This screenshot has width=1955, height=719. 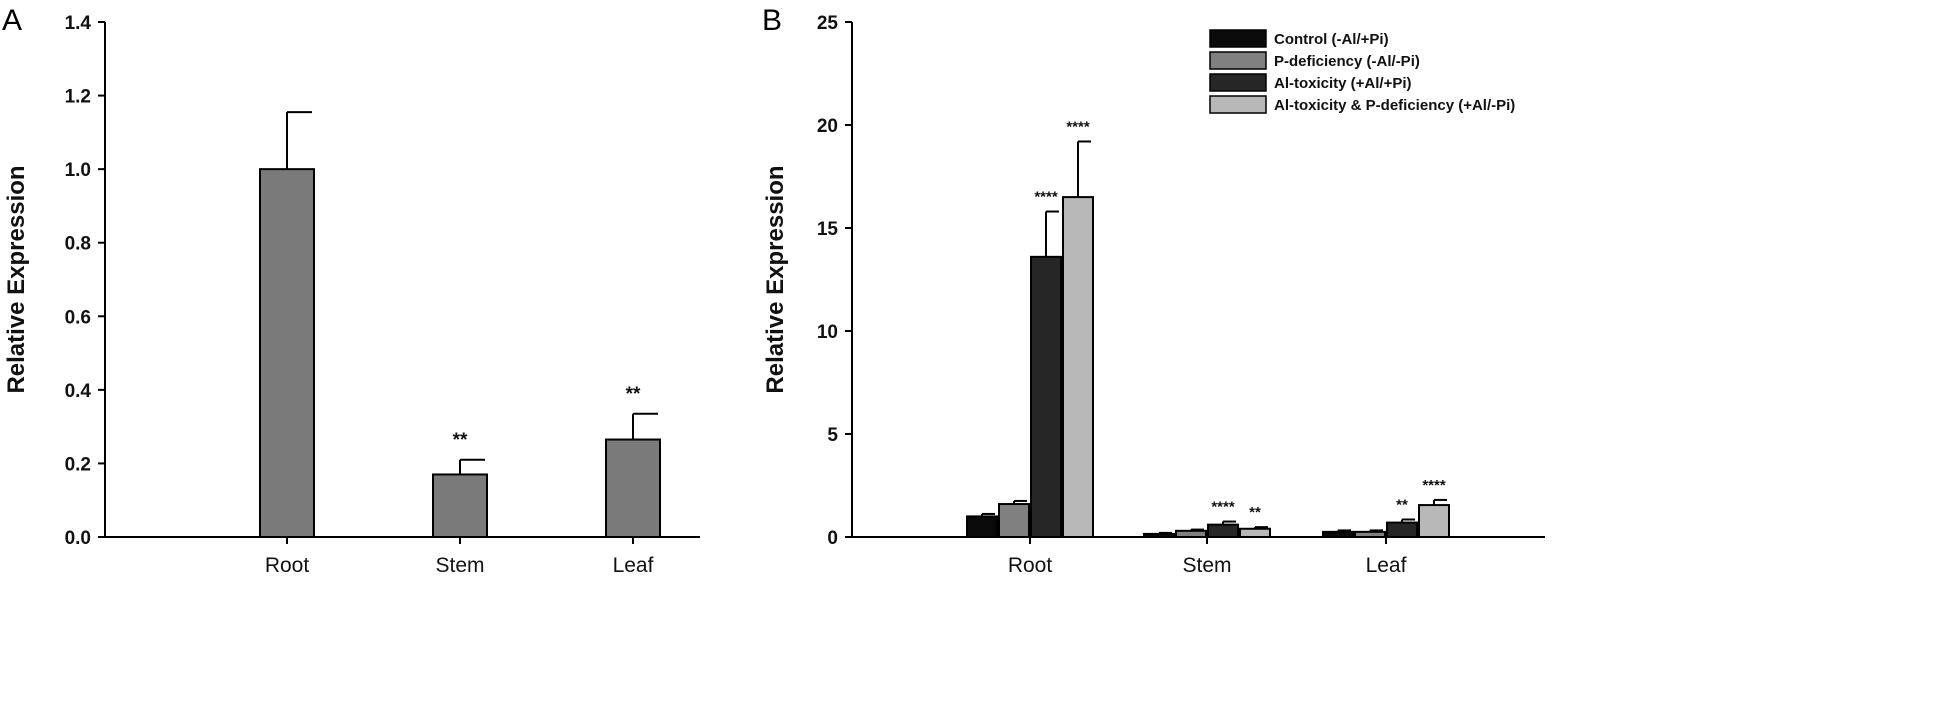 I want to click on y-tick-label: 25, so click(x=828, y=23).